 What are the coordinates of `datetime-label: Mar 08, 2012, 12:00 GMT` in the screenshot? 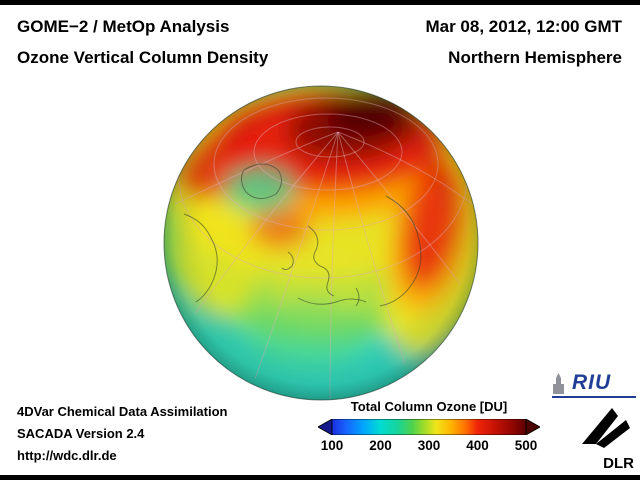 It's located at (523, 26).